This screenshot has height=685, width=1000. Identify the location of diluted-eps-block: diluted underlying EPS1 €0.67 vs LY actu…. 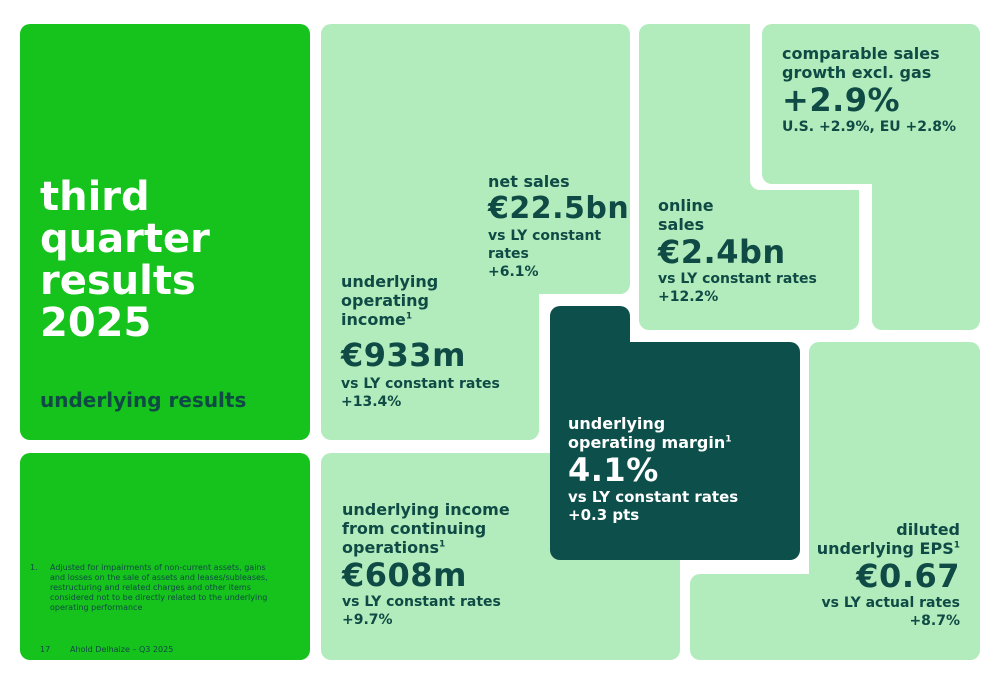
(888, 575).